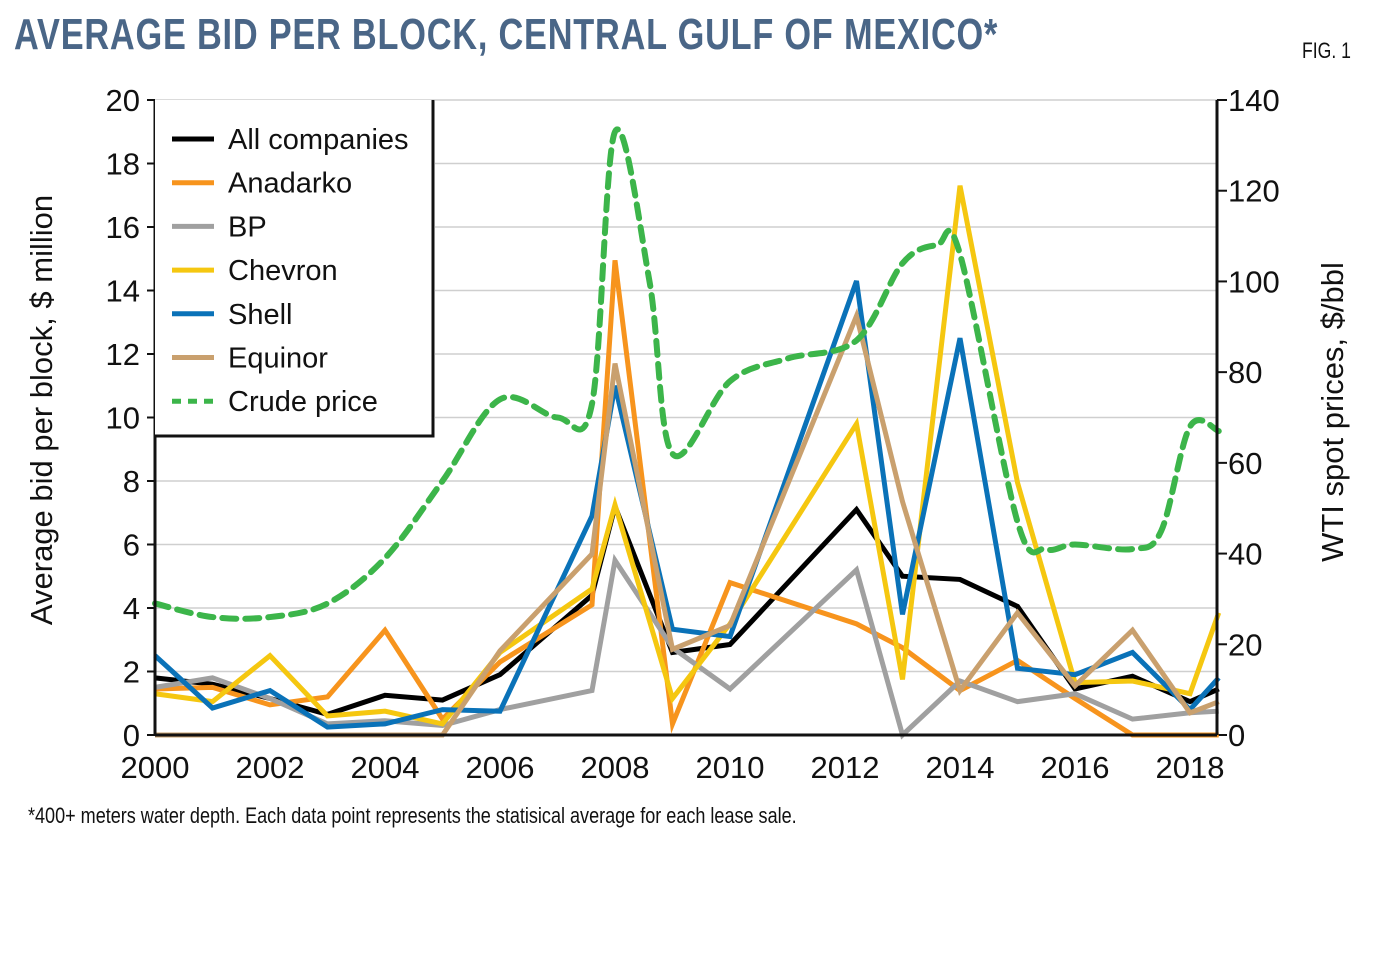 The height and width of the screenshot is (961, 1376). Describe the element at coordinates (1245, 463) in the screenshot. I see `y2-tick-label: 60` at that location.